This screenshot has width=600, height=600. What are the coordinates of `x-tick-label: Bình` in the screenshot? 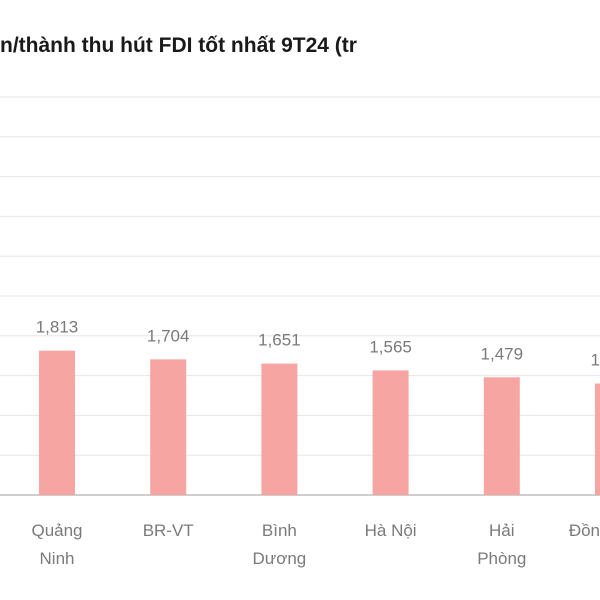 It's located at (279, 530).